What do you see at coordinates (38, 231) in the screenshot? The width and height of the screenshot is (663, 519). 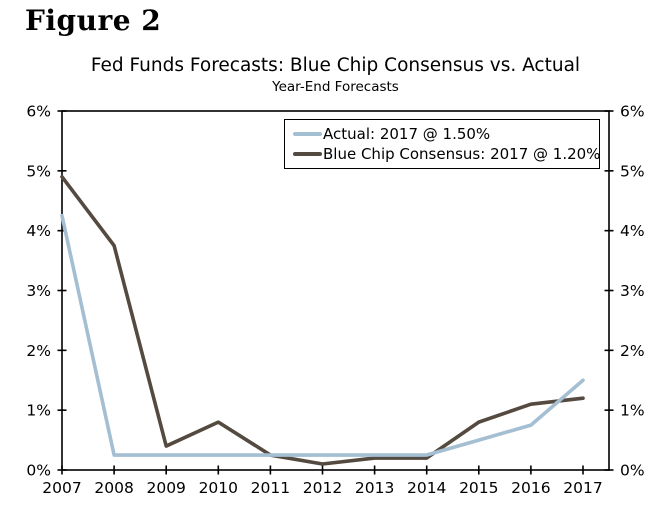 I see `y-axis-label-left: 4%` at bounding box center [38, 231].